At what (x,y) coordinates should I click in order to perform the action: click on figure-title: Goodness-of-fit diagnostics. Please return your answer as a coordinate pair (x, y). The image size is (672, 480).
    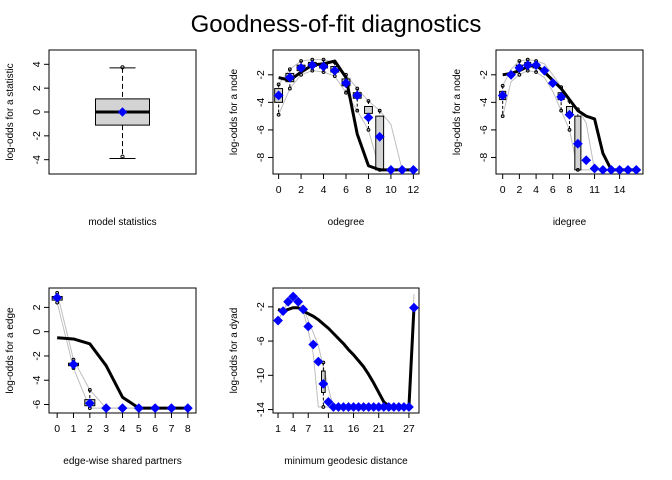
    Looking at the image, I should click on (336, 24).